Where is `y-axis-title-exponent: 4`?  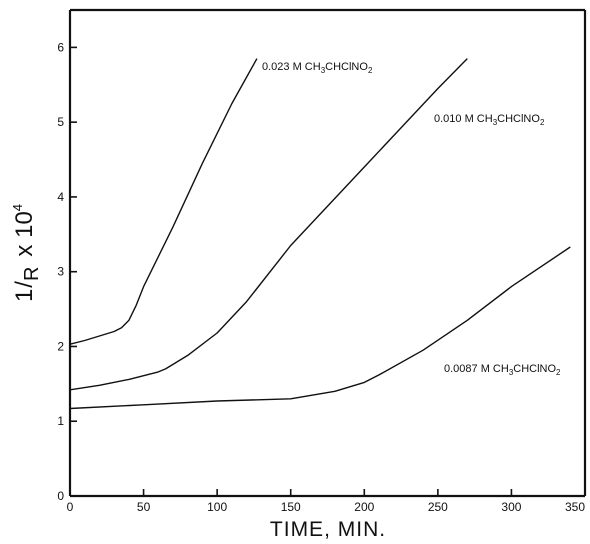
y-axis-title-exponent: 4 is located at coordinates (17, 207).